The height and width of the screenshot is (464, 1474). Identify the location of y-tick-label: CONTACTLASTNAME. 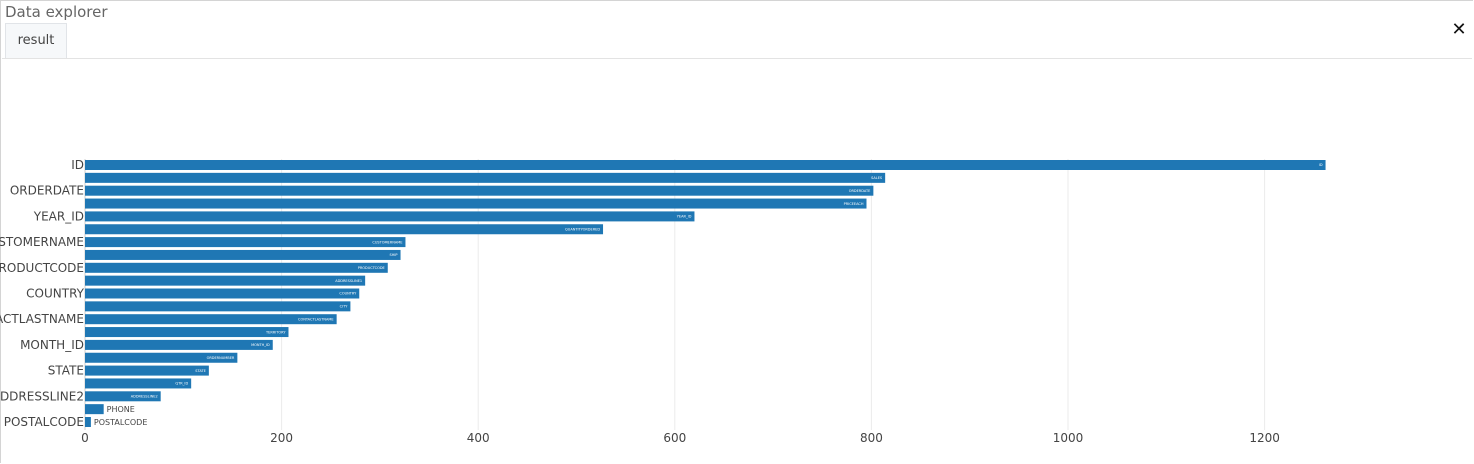
(42, 319).